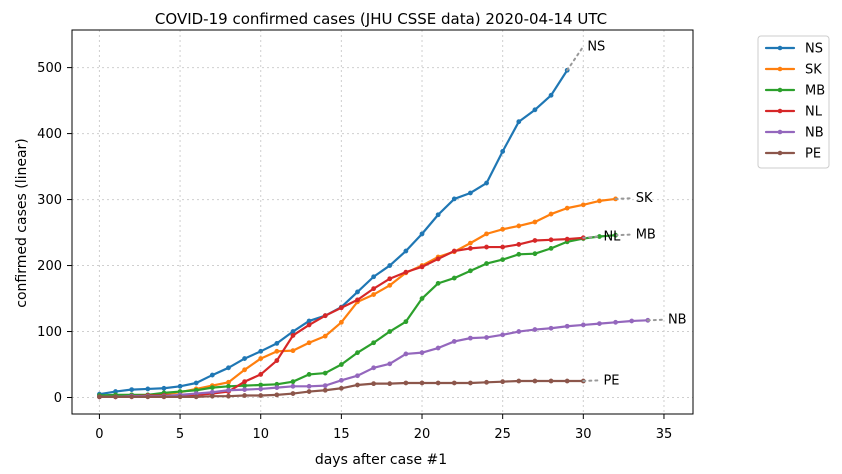 This screenshot has height=474, width=842. Describe the element at coordinates (611, 380) in the screenshot. I see `series-end-label: PE` at that location.